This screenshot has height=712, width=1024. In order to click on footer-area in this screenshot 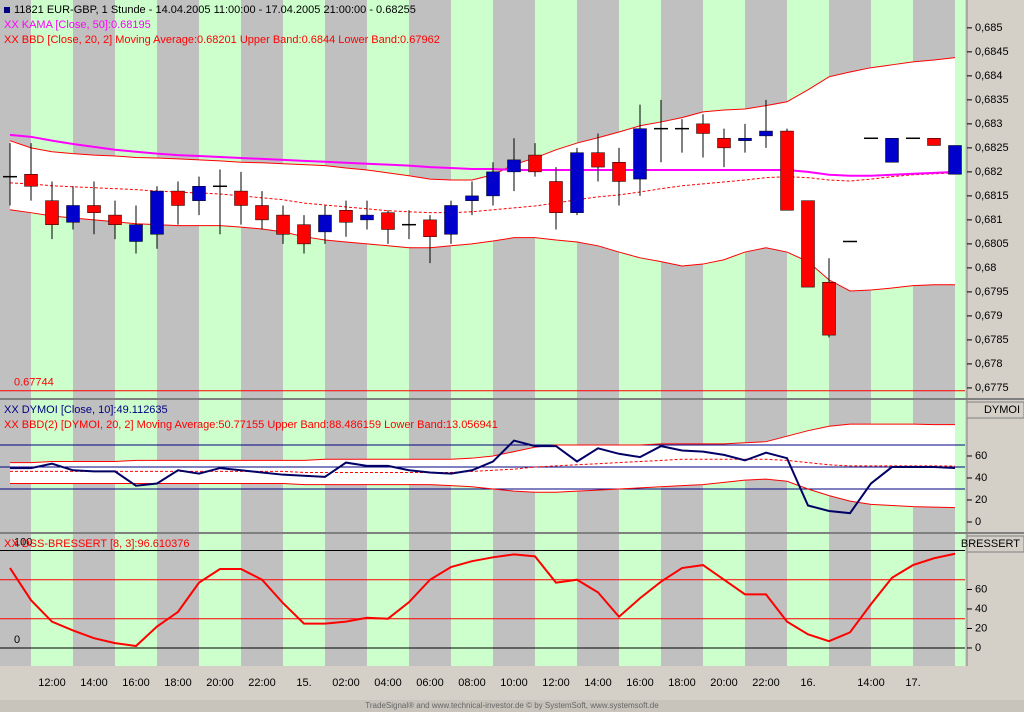, I will do `click(512, 706)`.